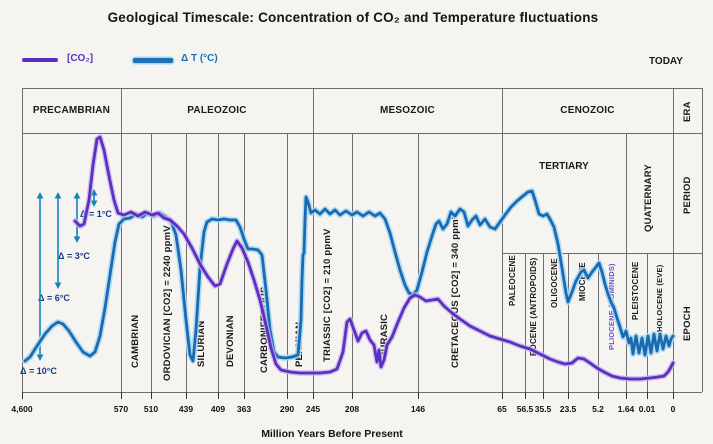 Image resolution: width=713 pixels, height=444 pixels. What do you see at coordinates (687, 323) in the screenshot?
I see `vlabel-epoch: EPOCH` at bounding box center [687, 323].